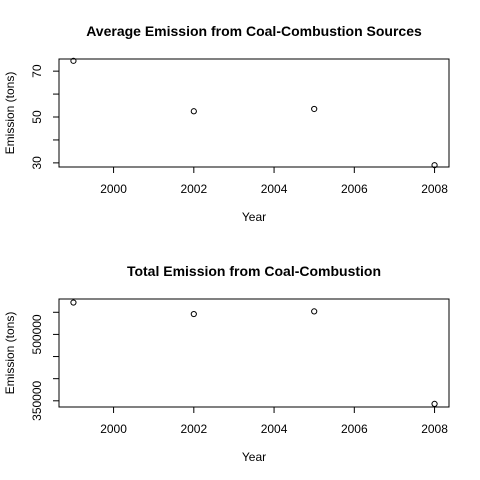 This screenshot has height=480, width=480. I want to click on y-tick-label: 30, so click(37, 163).